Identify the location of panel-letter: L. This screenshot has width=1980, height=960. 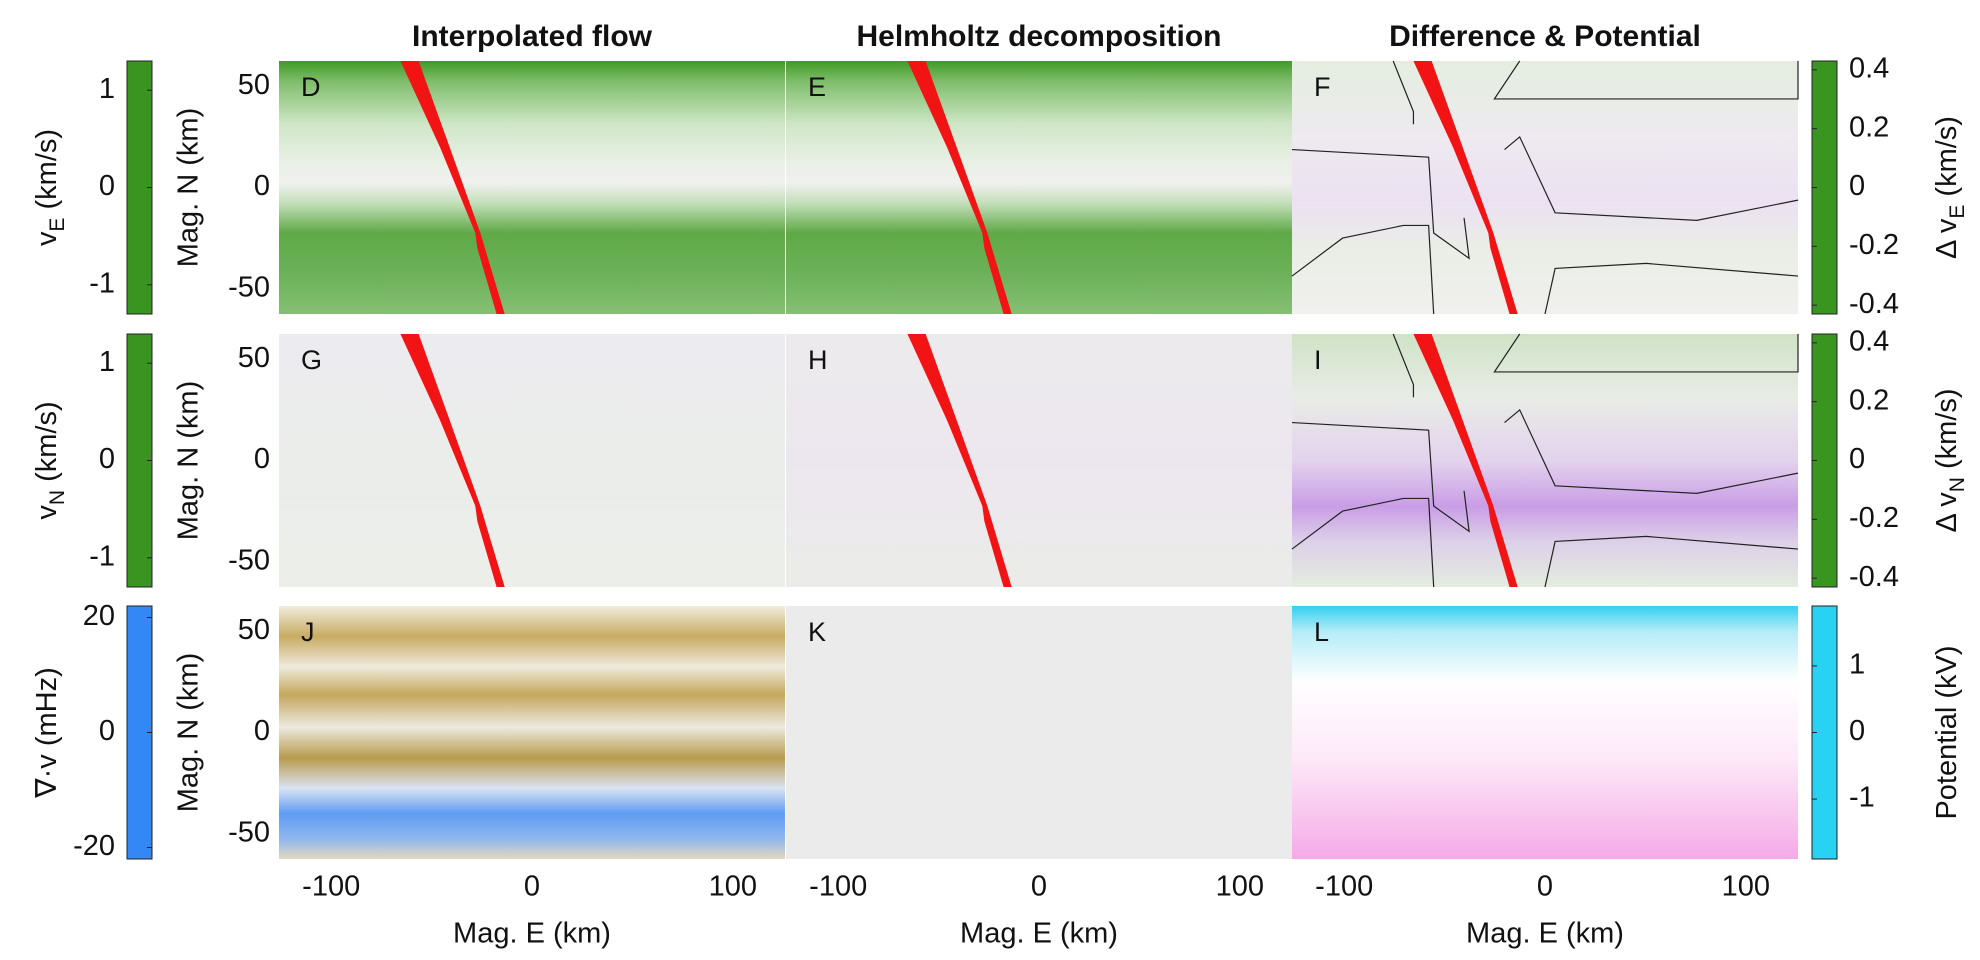
(1321, 632).